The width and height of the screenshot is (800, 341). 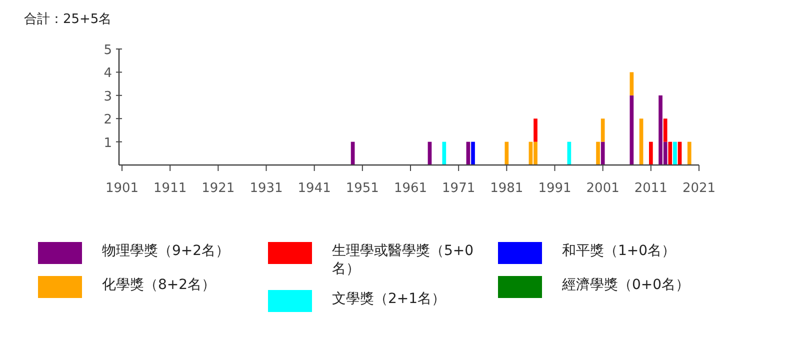 What do you see at coordinates (108, 143) in the screenshot?
I see `y-tick-label: 1` at bounding box center [108, 143].